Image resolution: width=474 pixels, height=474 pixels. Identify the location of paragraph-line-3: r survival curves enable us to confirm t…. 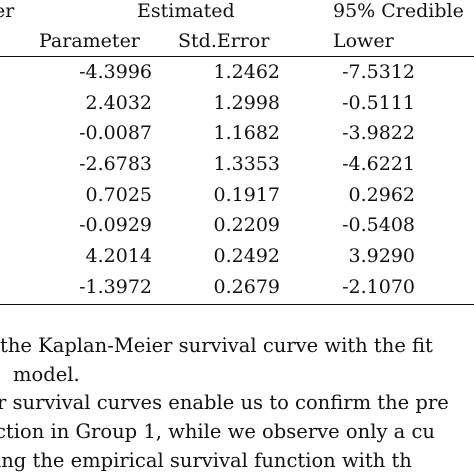
(224, 402).